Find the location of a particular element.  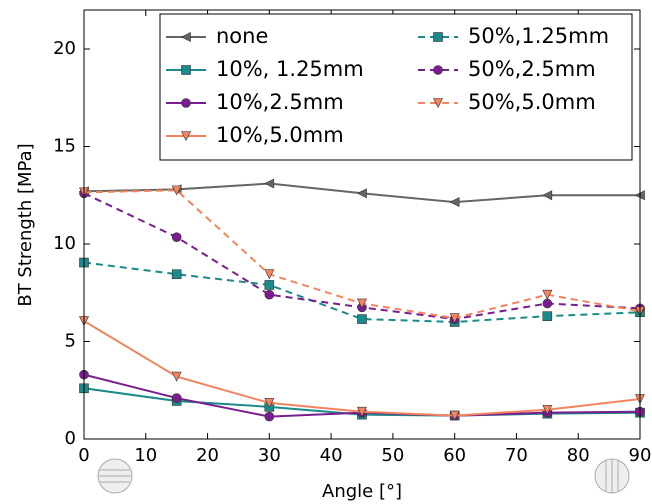

corner-icon-left is located at coordinates (115, 476).